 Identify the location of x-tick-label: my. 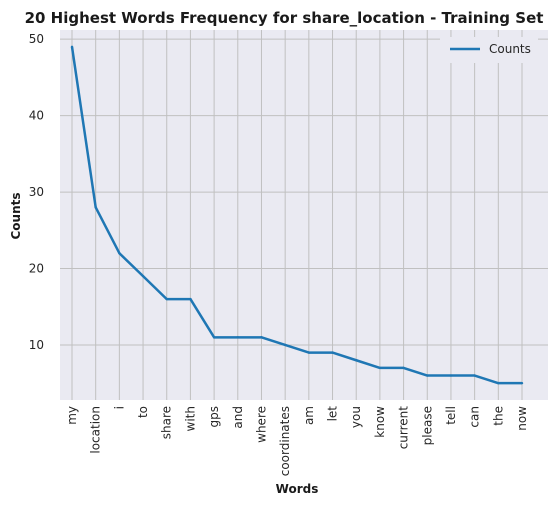
(72, 415).